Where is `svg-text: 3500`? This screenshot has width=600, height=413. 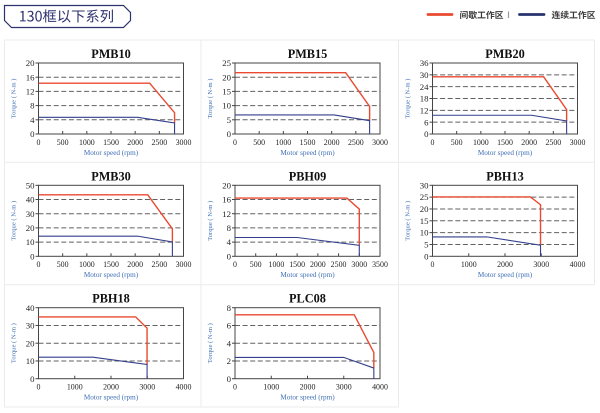
svg-text: 3500 is located at coordinates (380, 264).